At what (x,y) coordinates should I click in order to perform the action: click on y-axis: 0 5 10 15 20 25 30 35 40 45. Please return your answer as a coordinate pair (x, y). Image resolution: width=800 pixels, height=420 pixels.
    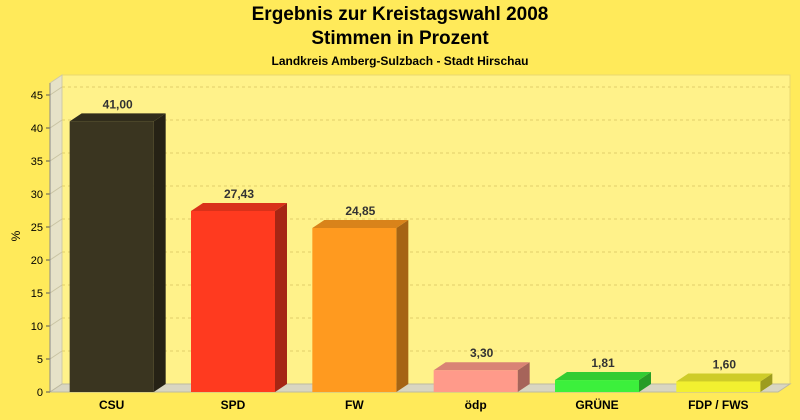
    Looking at the image, I should click on (41, 241).